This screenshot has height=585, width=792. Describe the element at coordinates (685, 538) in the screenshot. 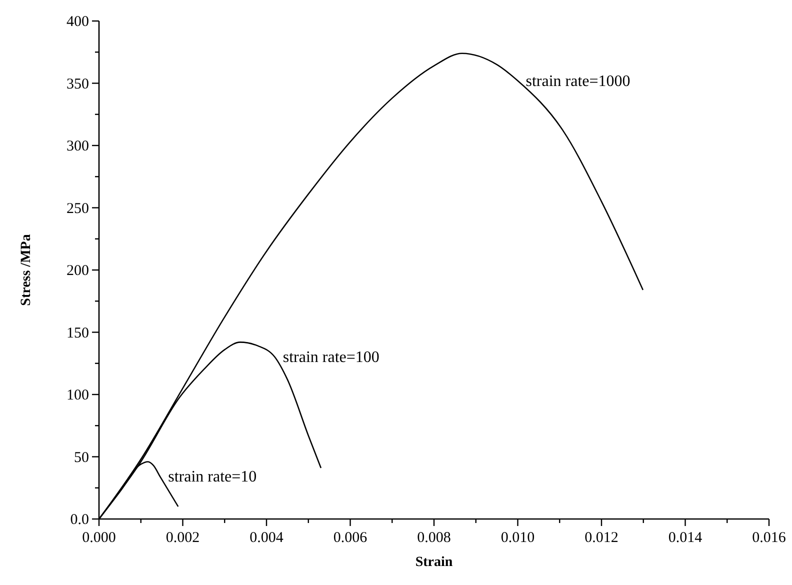

I see `x-tick-label: 0.014` at that location.